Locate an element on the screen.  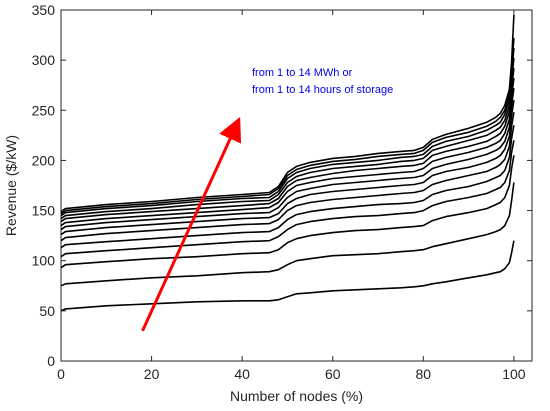
y-tick-label: 100 is located at coordinates (44, 261).